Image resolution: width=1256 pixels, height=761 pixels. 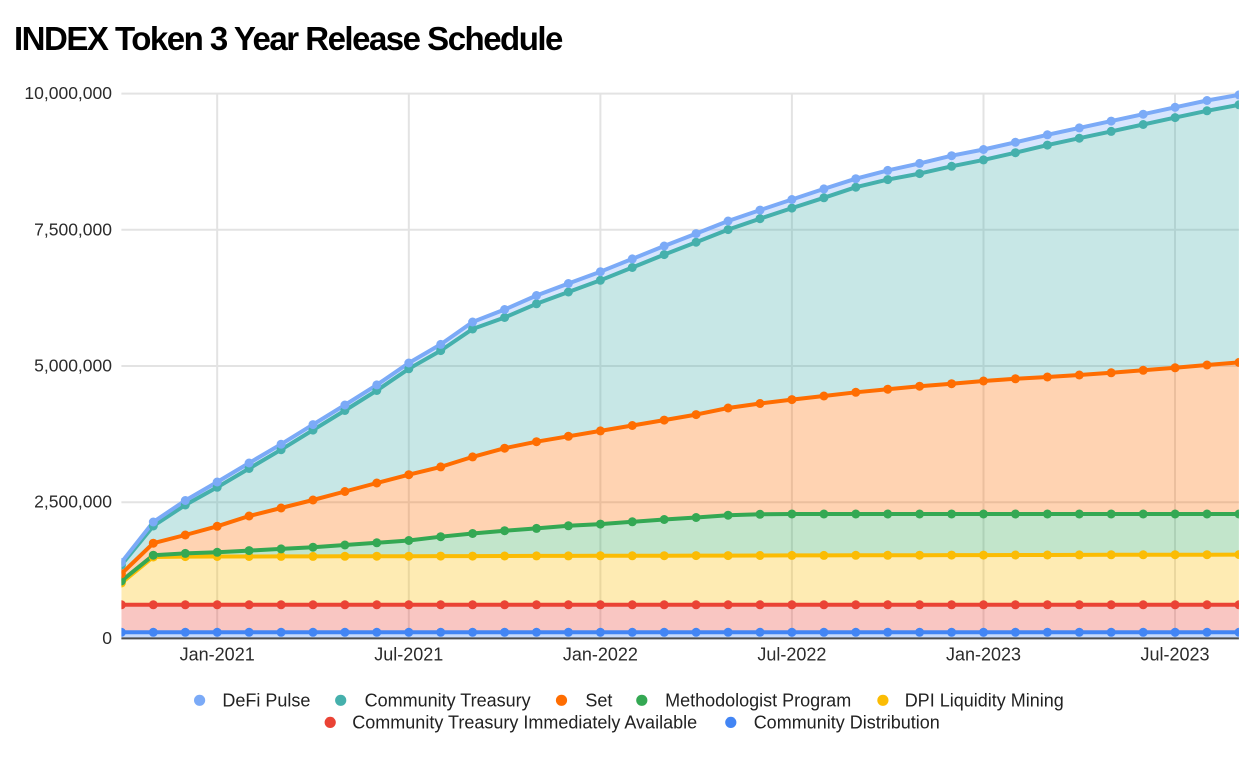 What do you see at coordinates (1174, 655) in the screenshot?
I see `svg-text: Jul-2023` at bounding box center [1174, 655].